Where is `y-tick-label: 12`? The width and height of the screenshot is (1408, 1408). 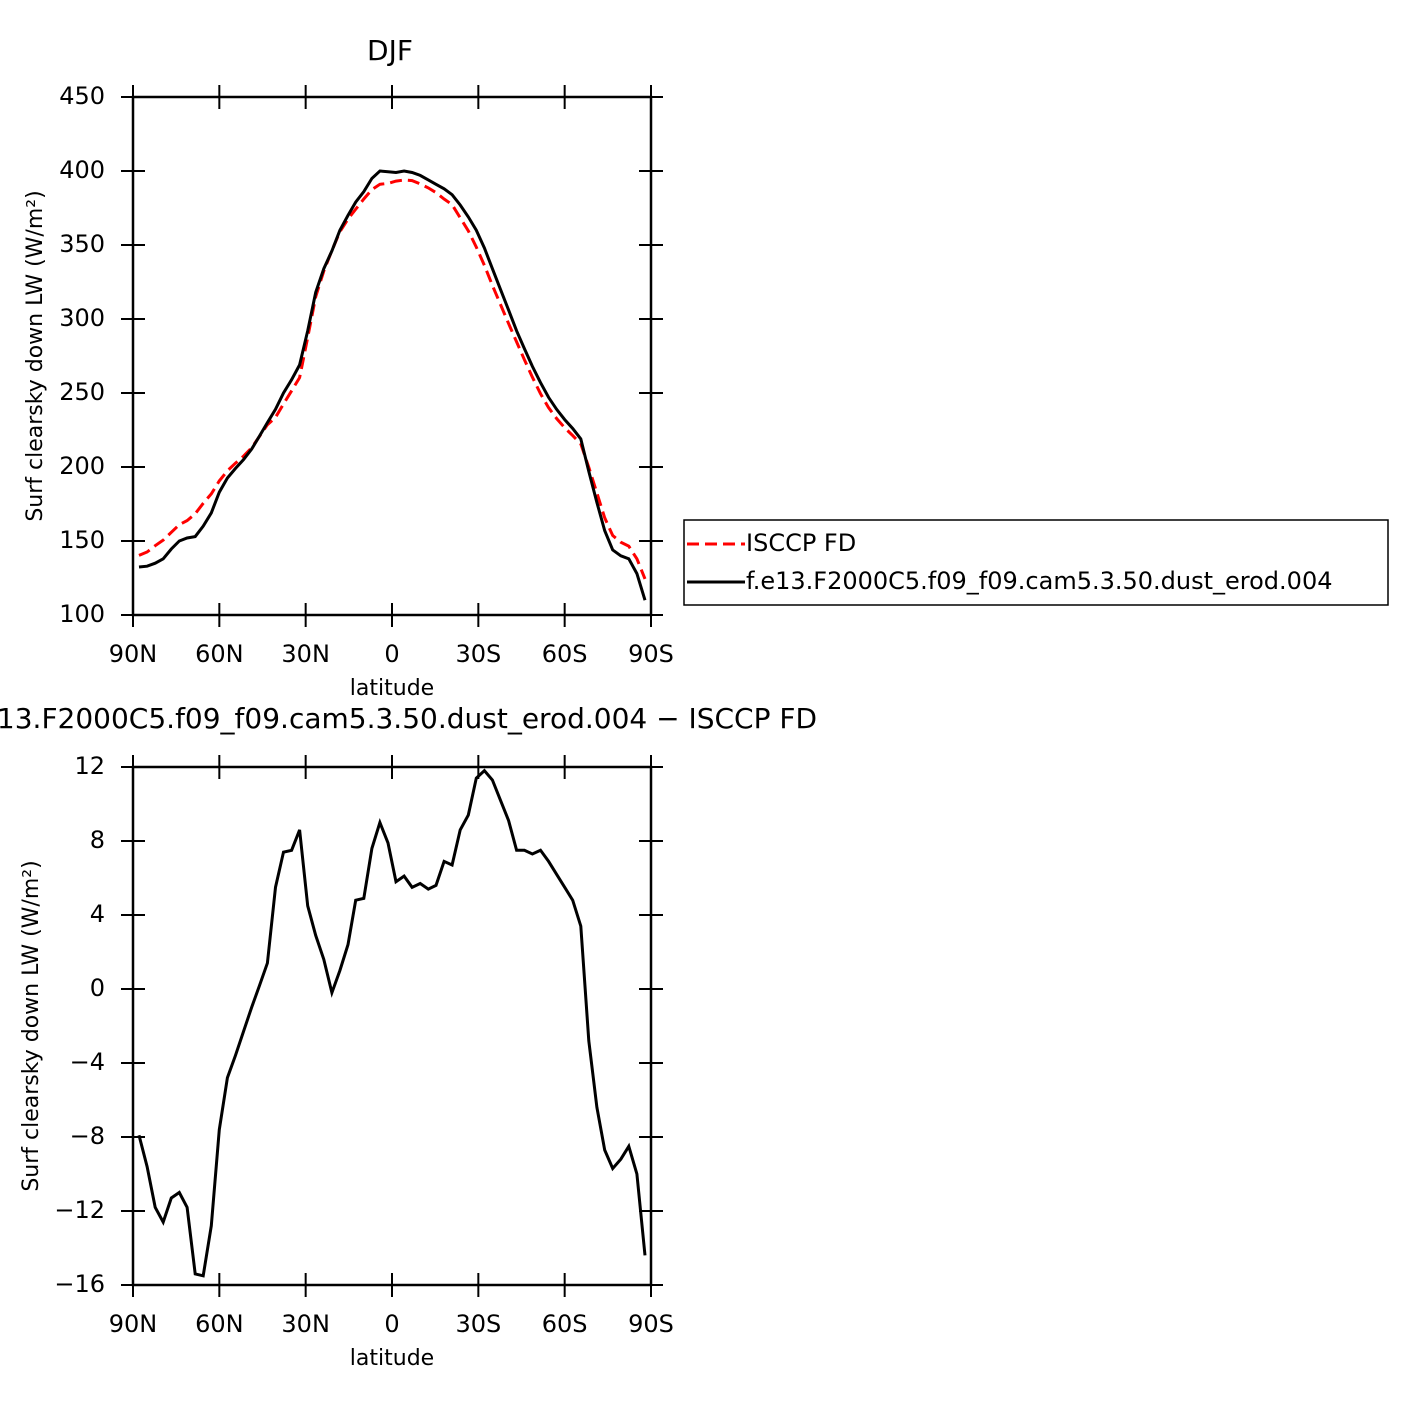
y-tick-label: 12 is located at coordinates (89, 766).